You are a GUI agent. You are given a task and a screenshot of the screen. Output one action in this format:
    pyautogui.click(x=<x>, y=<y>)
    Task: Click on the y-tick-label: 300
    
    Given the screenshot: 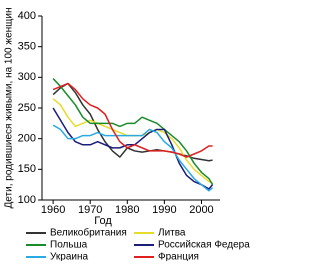 What is the action you would take?
    pyautogui.click(x=27, y=77)
    